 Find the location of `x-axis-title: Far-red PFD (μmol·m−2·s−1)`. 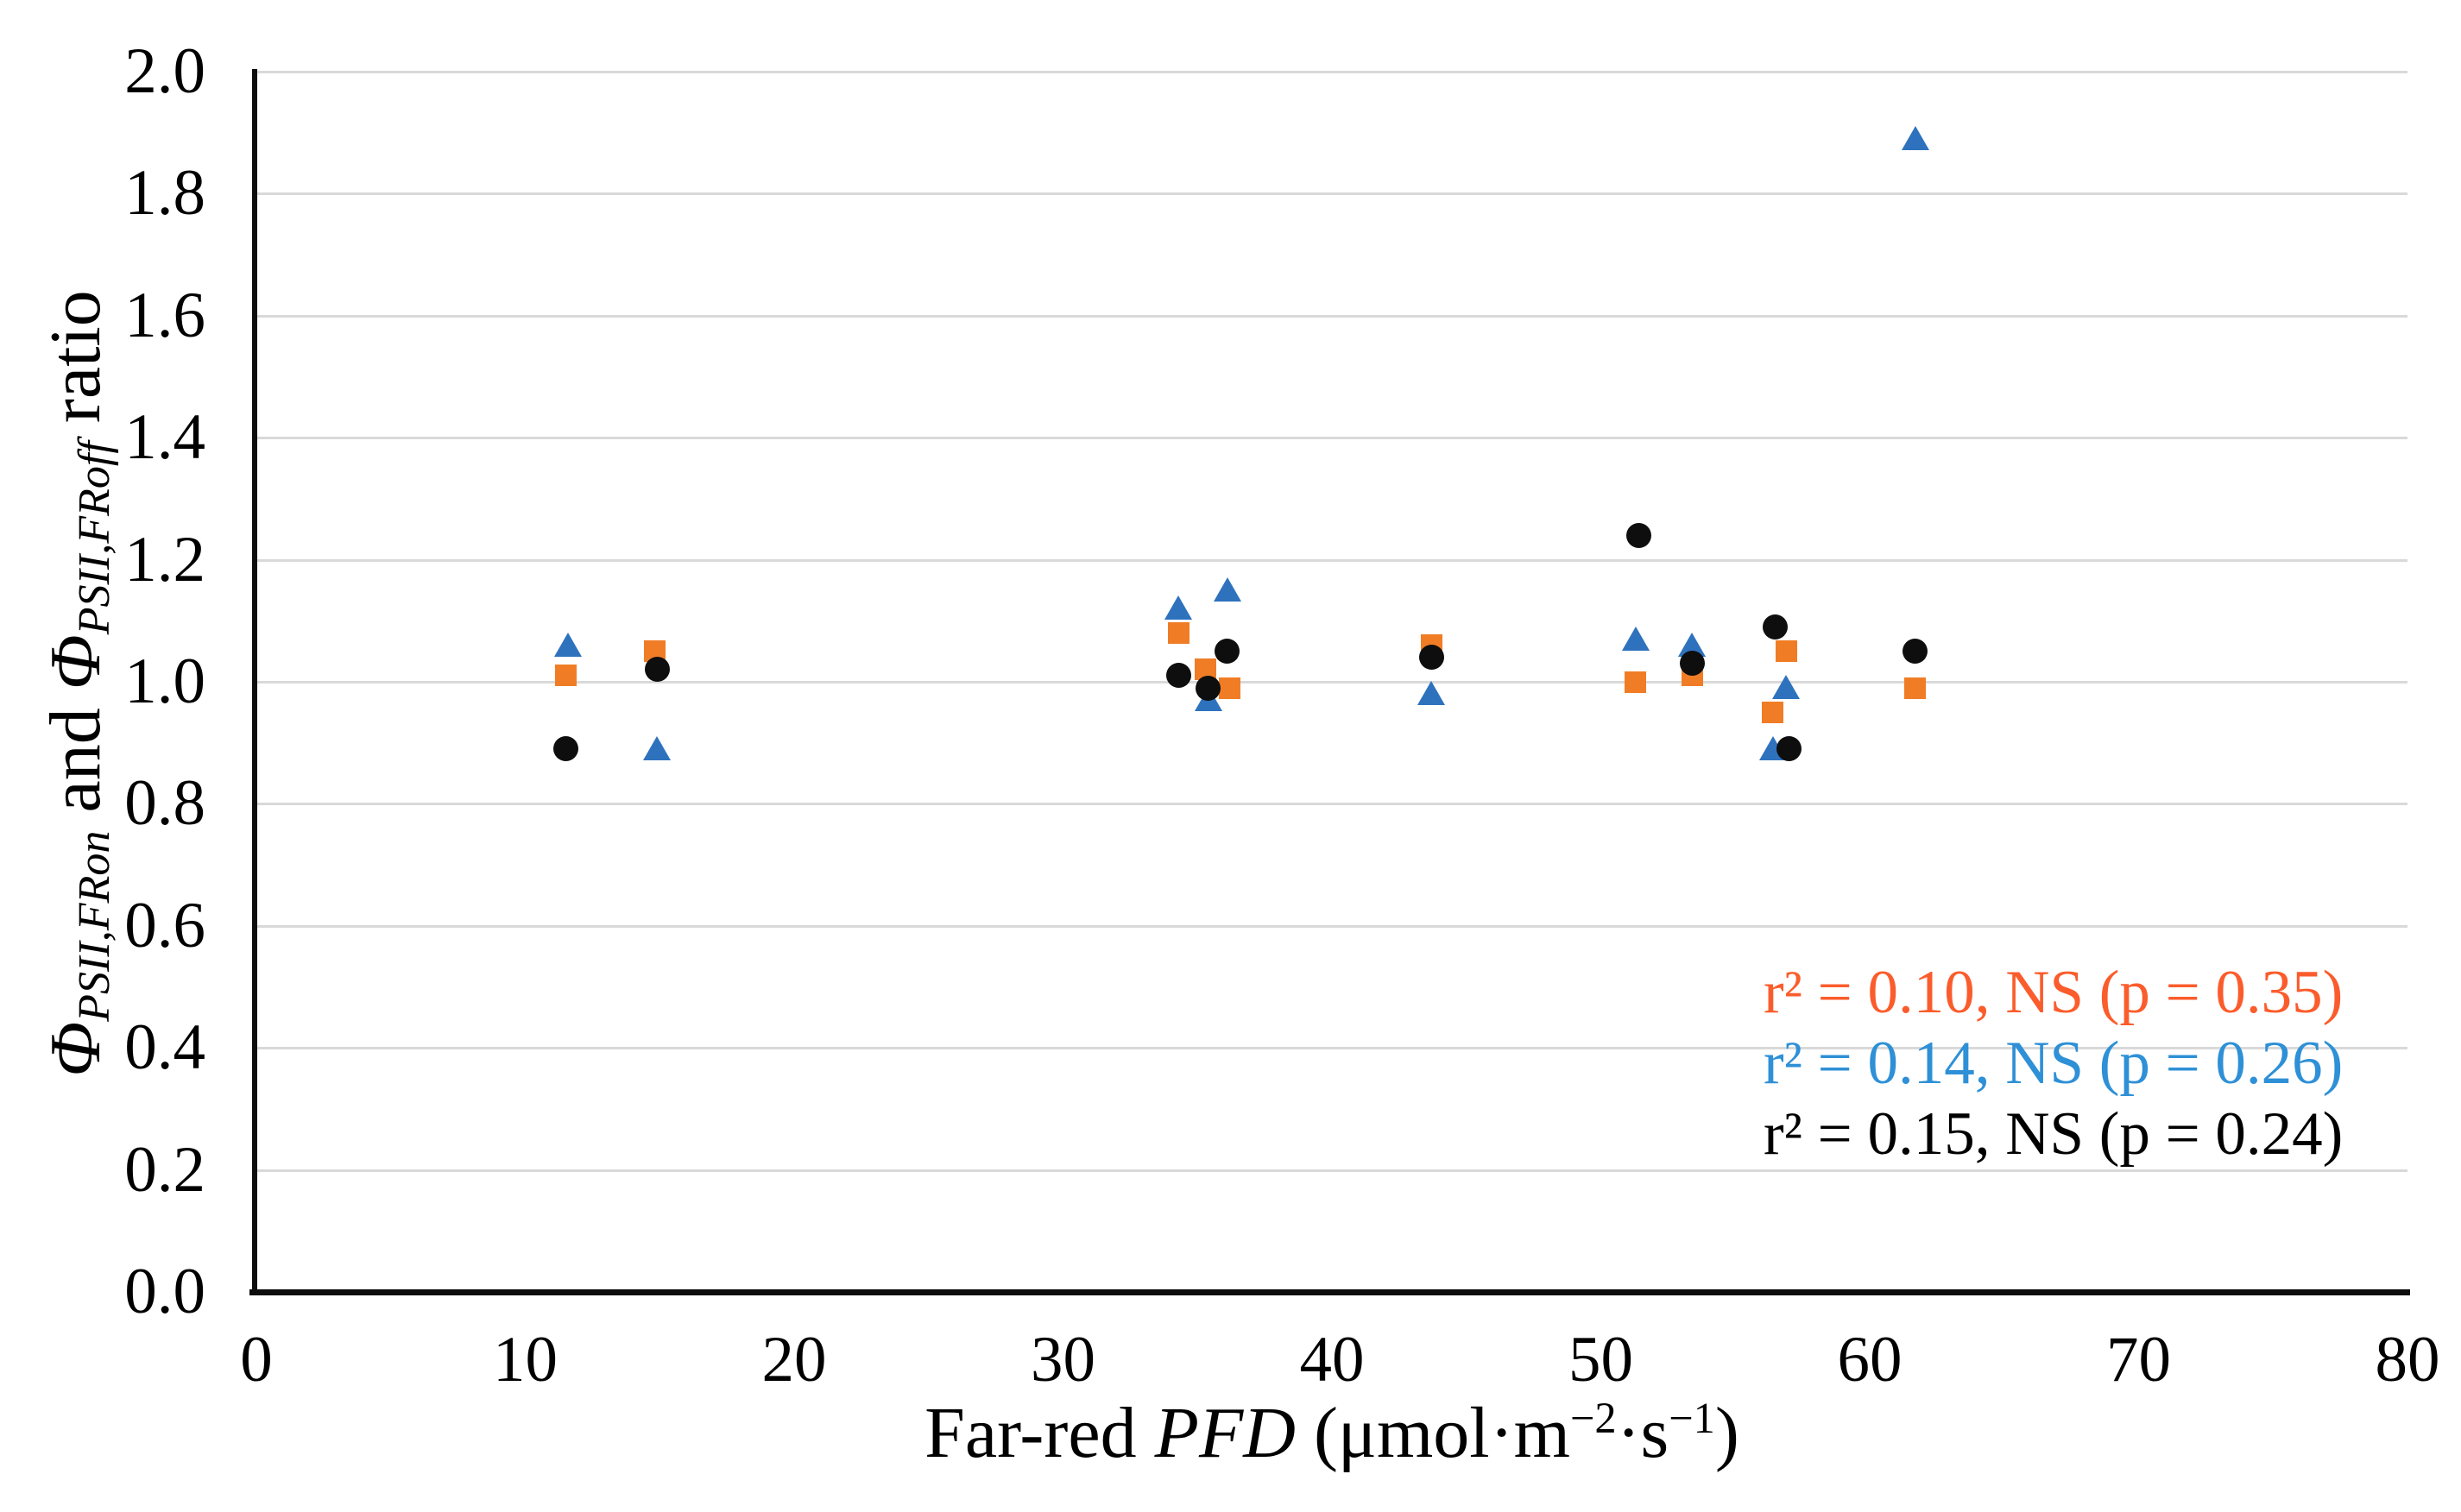

x-axis-title: Far-red PFD (μmol·m−2·s−1) is located at coordinates (1331, 1433).